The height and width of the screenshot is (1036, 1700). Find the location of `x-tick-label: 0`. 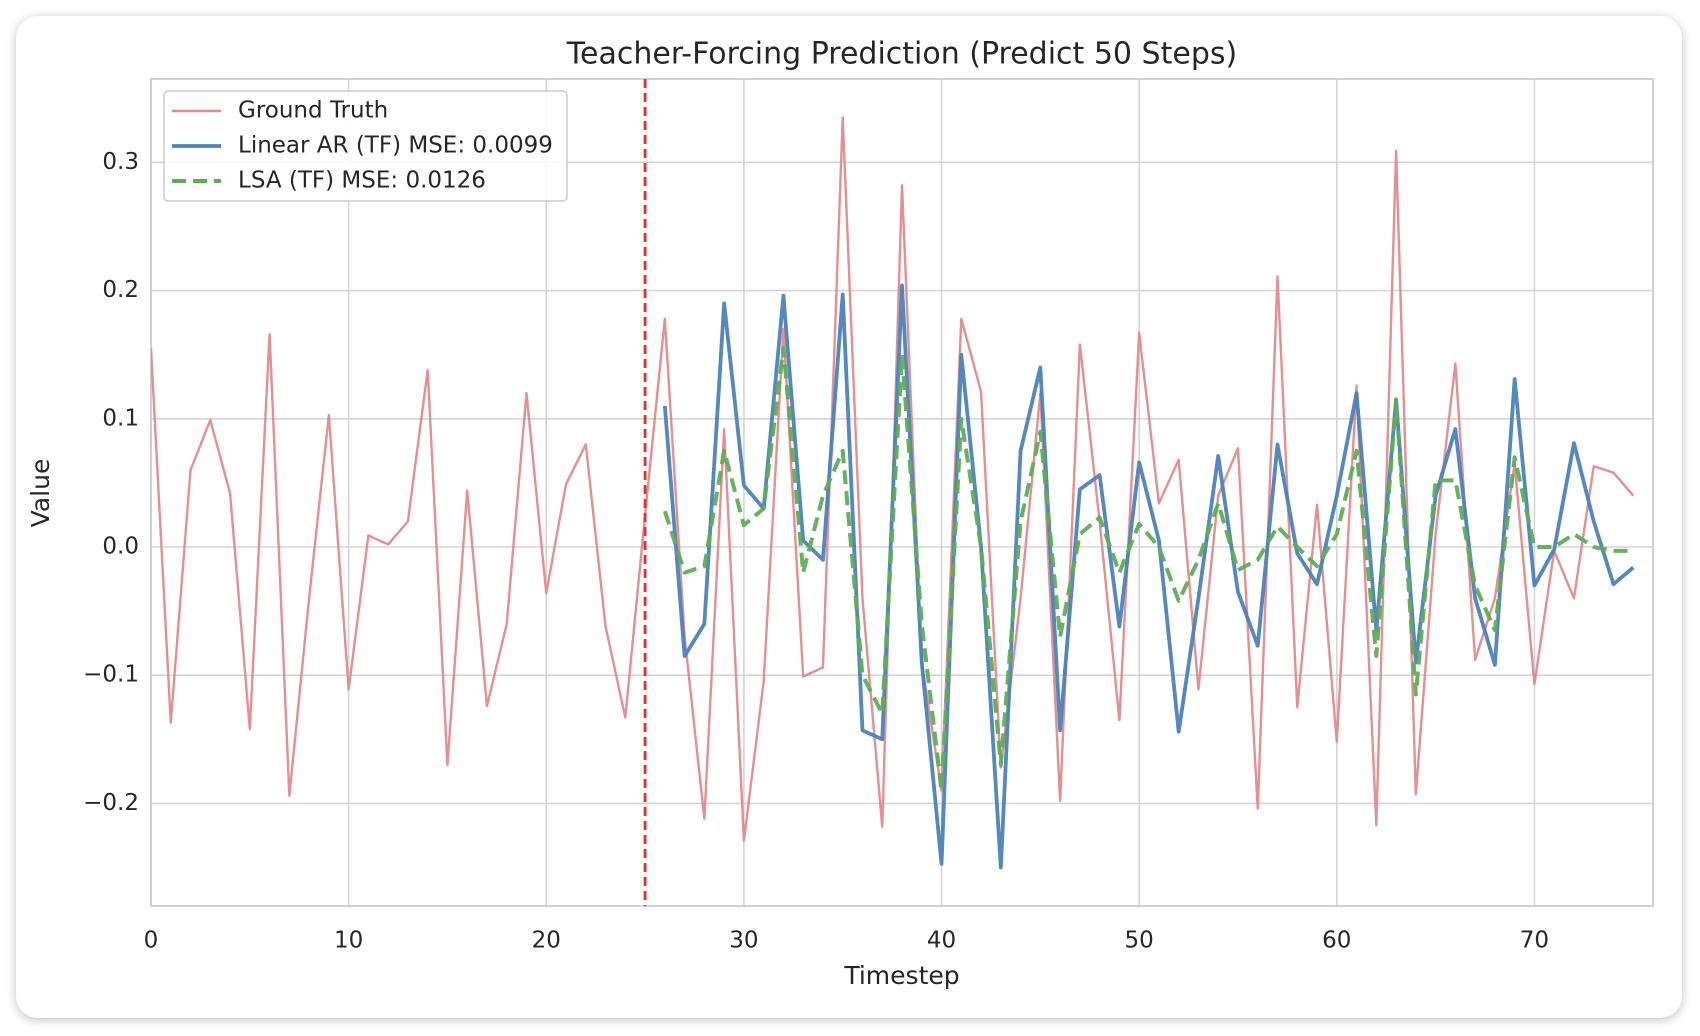

x-tick-label: 0 is located at coordinates (151, 941).